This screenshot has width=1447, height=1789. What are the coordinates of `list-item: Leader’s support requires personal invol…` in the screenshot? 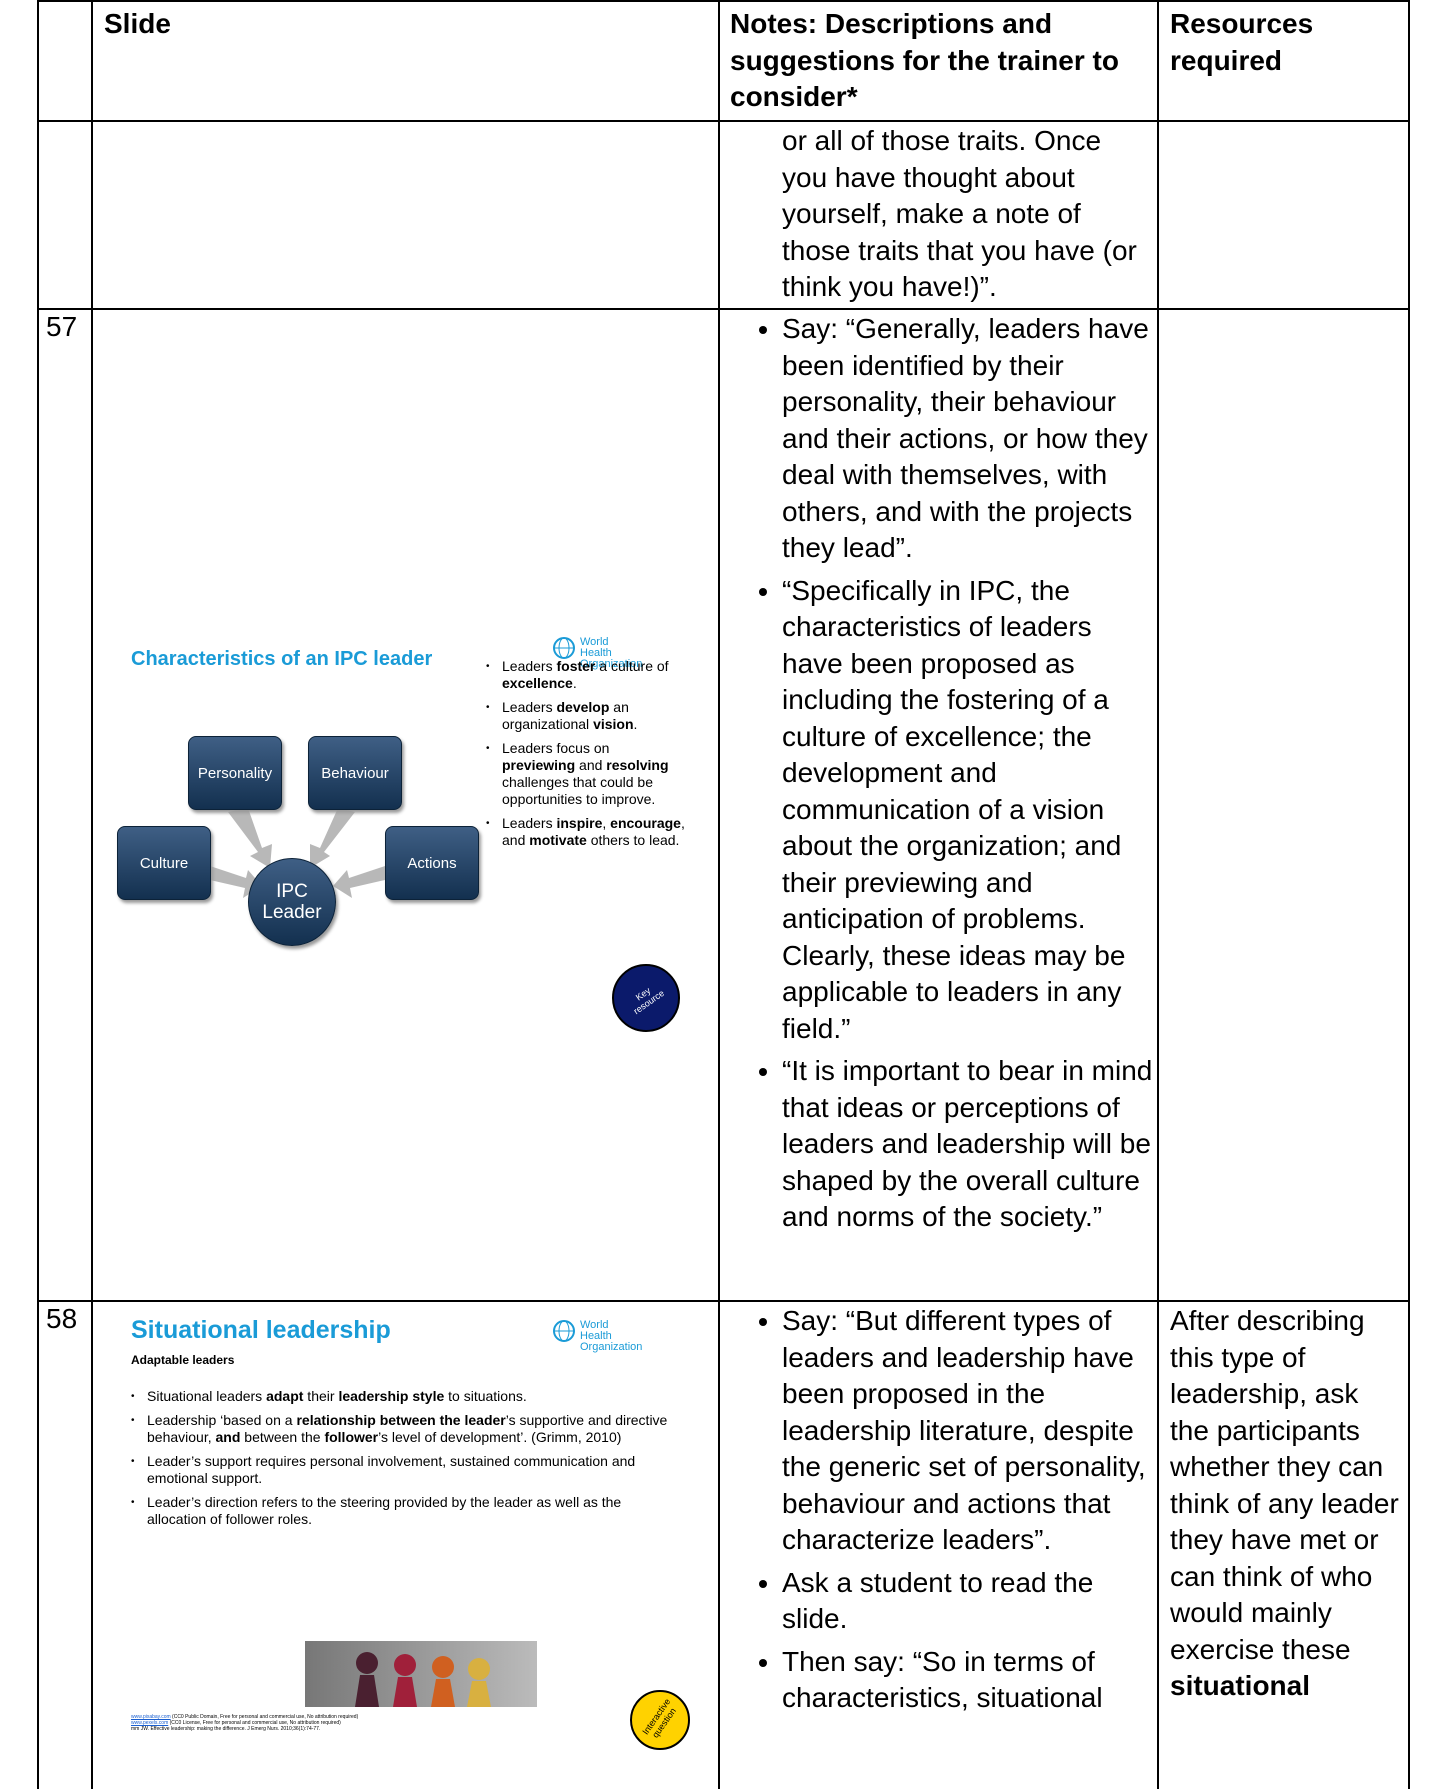 It's located at (401, 1470).